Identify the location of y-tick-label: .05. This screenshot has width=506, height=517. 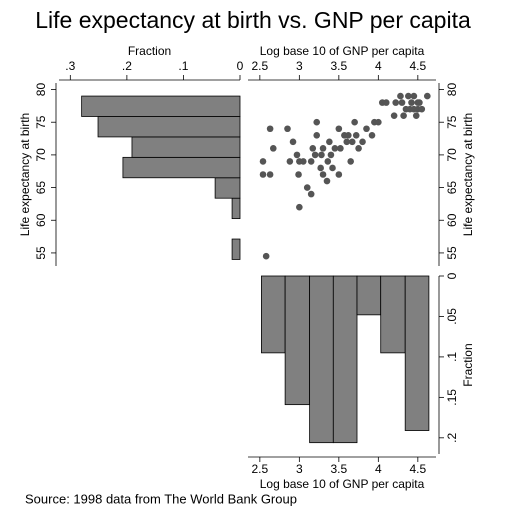
(452, 316).